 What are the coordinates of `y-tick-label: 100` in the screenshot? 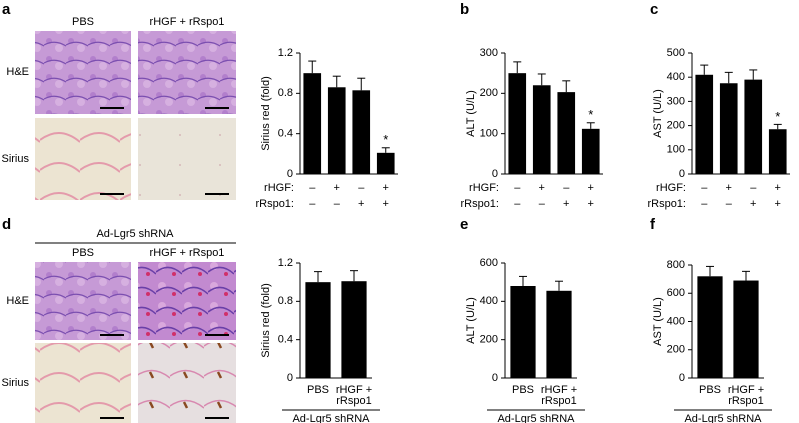 It's located at (676, 150).